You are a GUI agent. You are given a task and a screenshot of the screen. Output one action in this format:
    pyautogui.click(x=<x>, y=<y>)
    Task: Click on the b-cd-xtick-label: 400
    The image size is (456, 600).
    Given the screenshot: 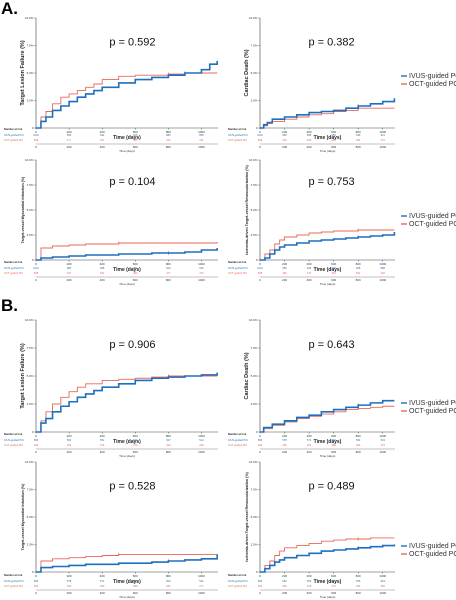 What is the action you would take?
    pyautogui.click(x=309, y=436)
    